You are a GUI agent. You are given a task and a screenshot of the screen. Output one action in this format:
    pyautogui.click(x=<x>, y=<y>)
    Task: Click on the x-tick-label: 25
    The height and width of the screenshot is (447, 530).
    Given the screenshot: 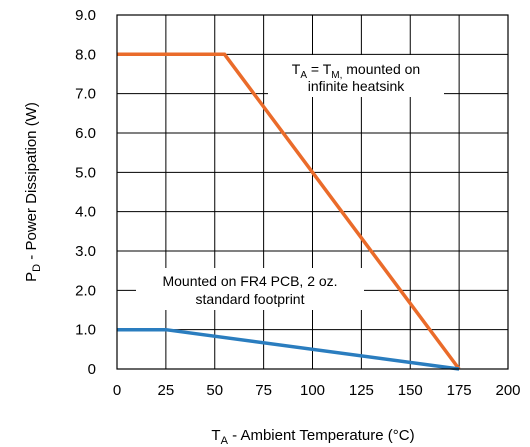 What is the action you would take?
    pyautogui.click(x=166, y=390)
    